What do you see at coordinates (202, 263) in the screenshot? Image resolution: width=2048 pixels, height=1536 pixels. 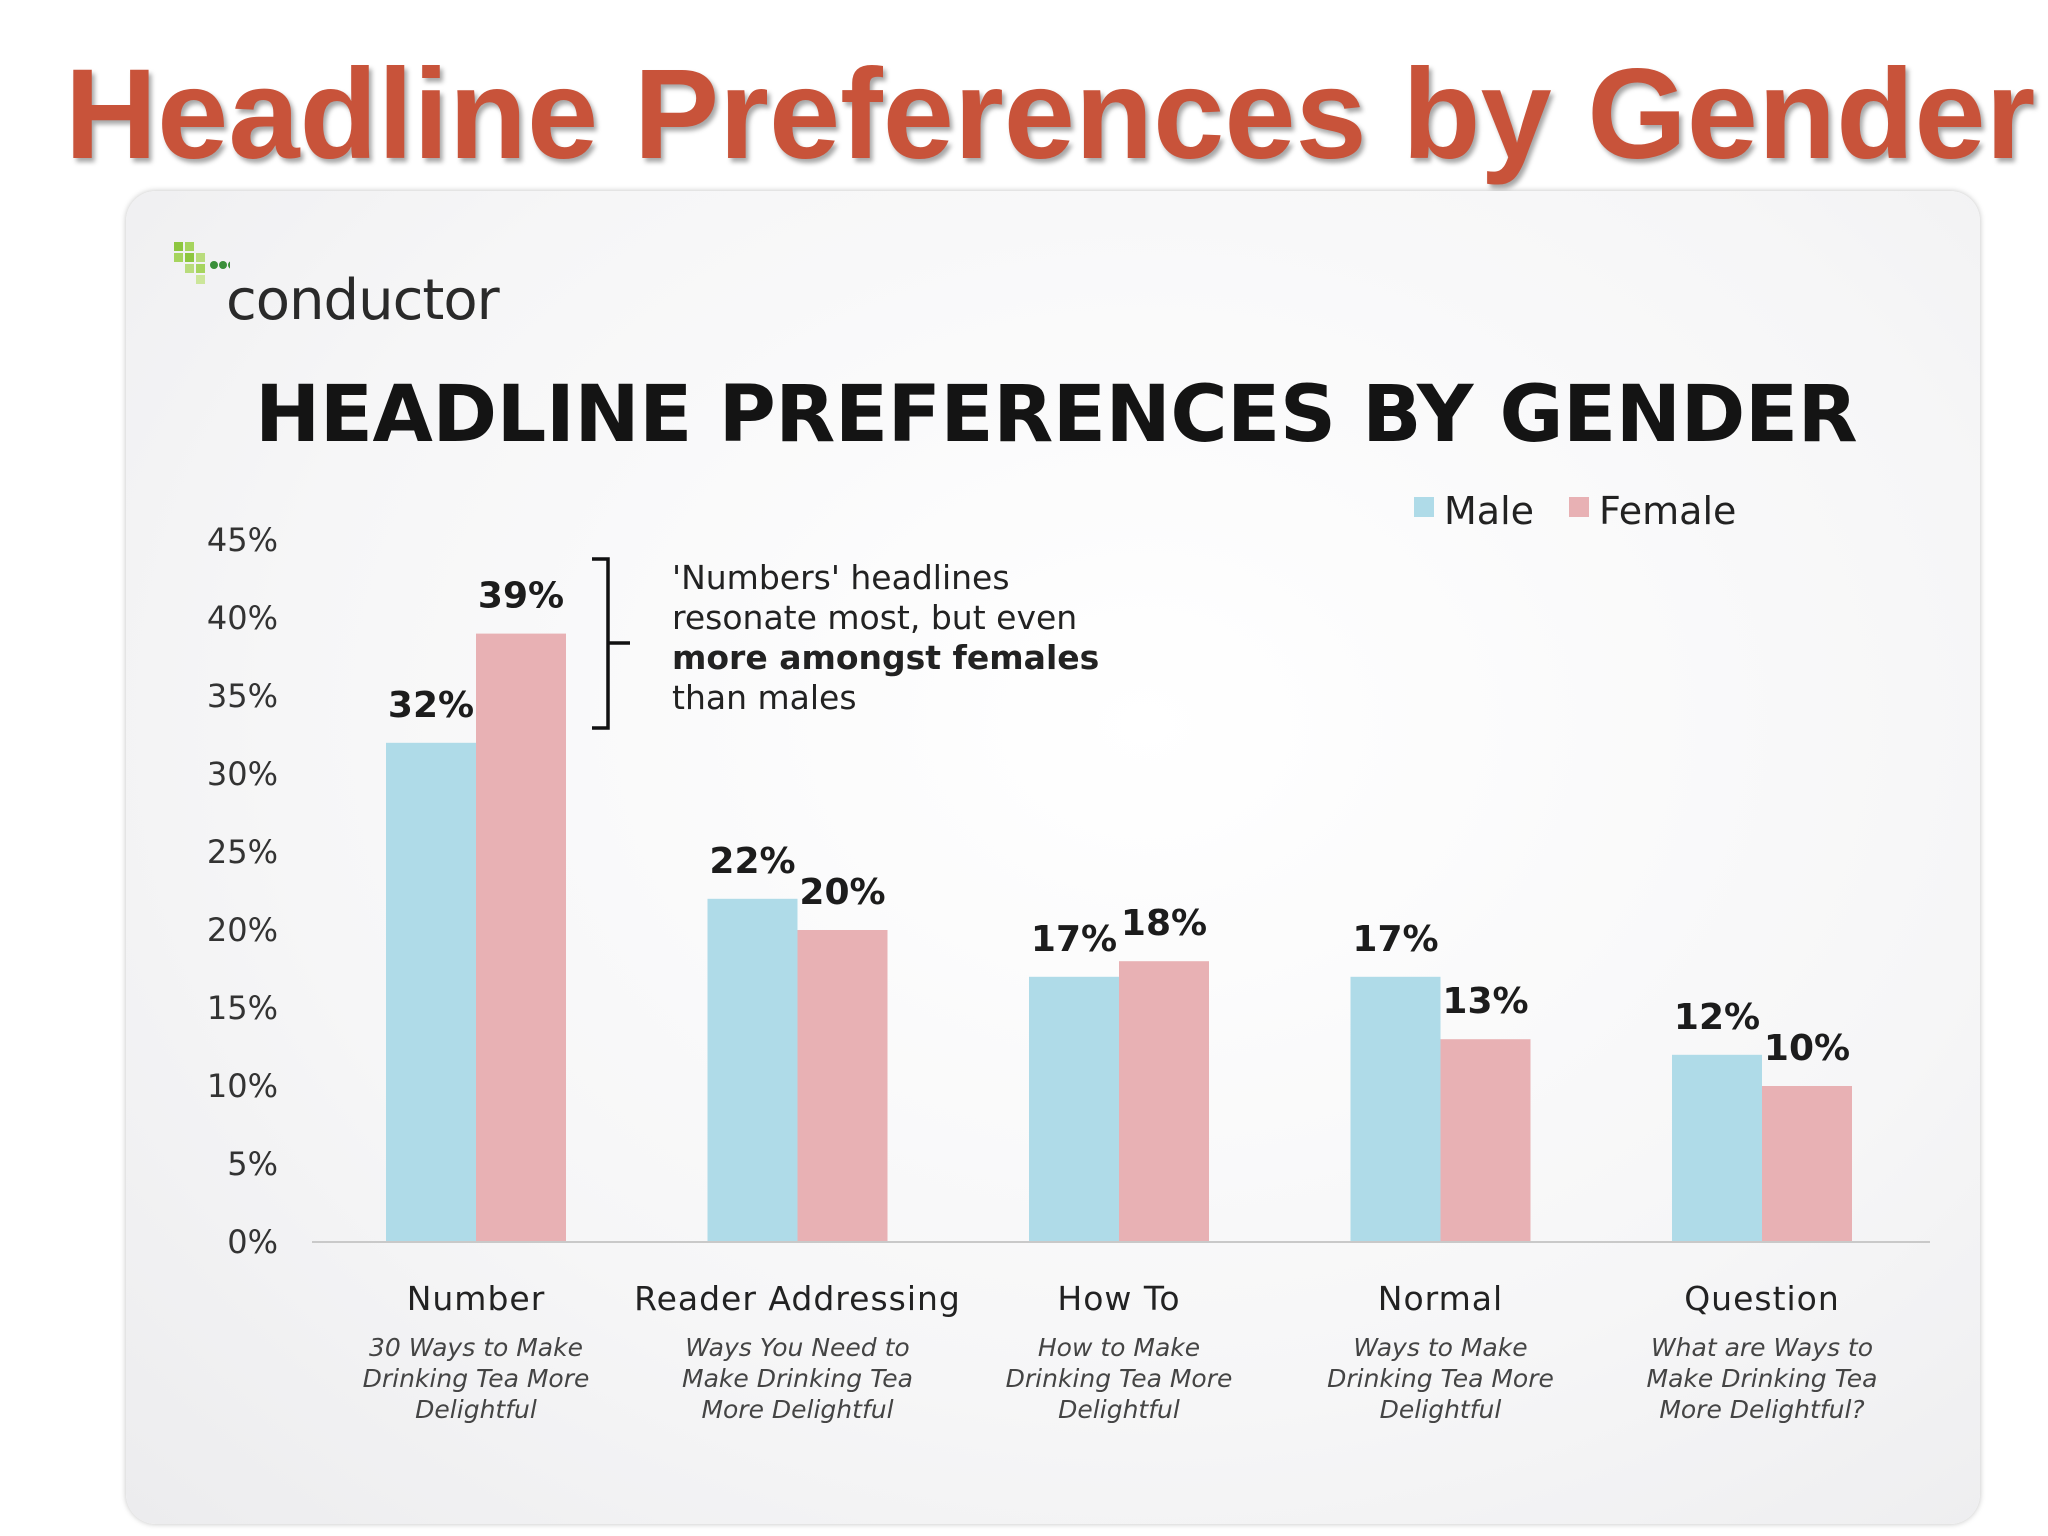 I see `conductor-logo-icon` at bounding box center [202, 263].